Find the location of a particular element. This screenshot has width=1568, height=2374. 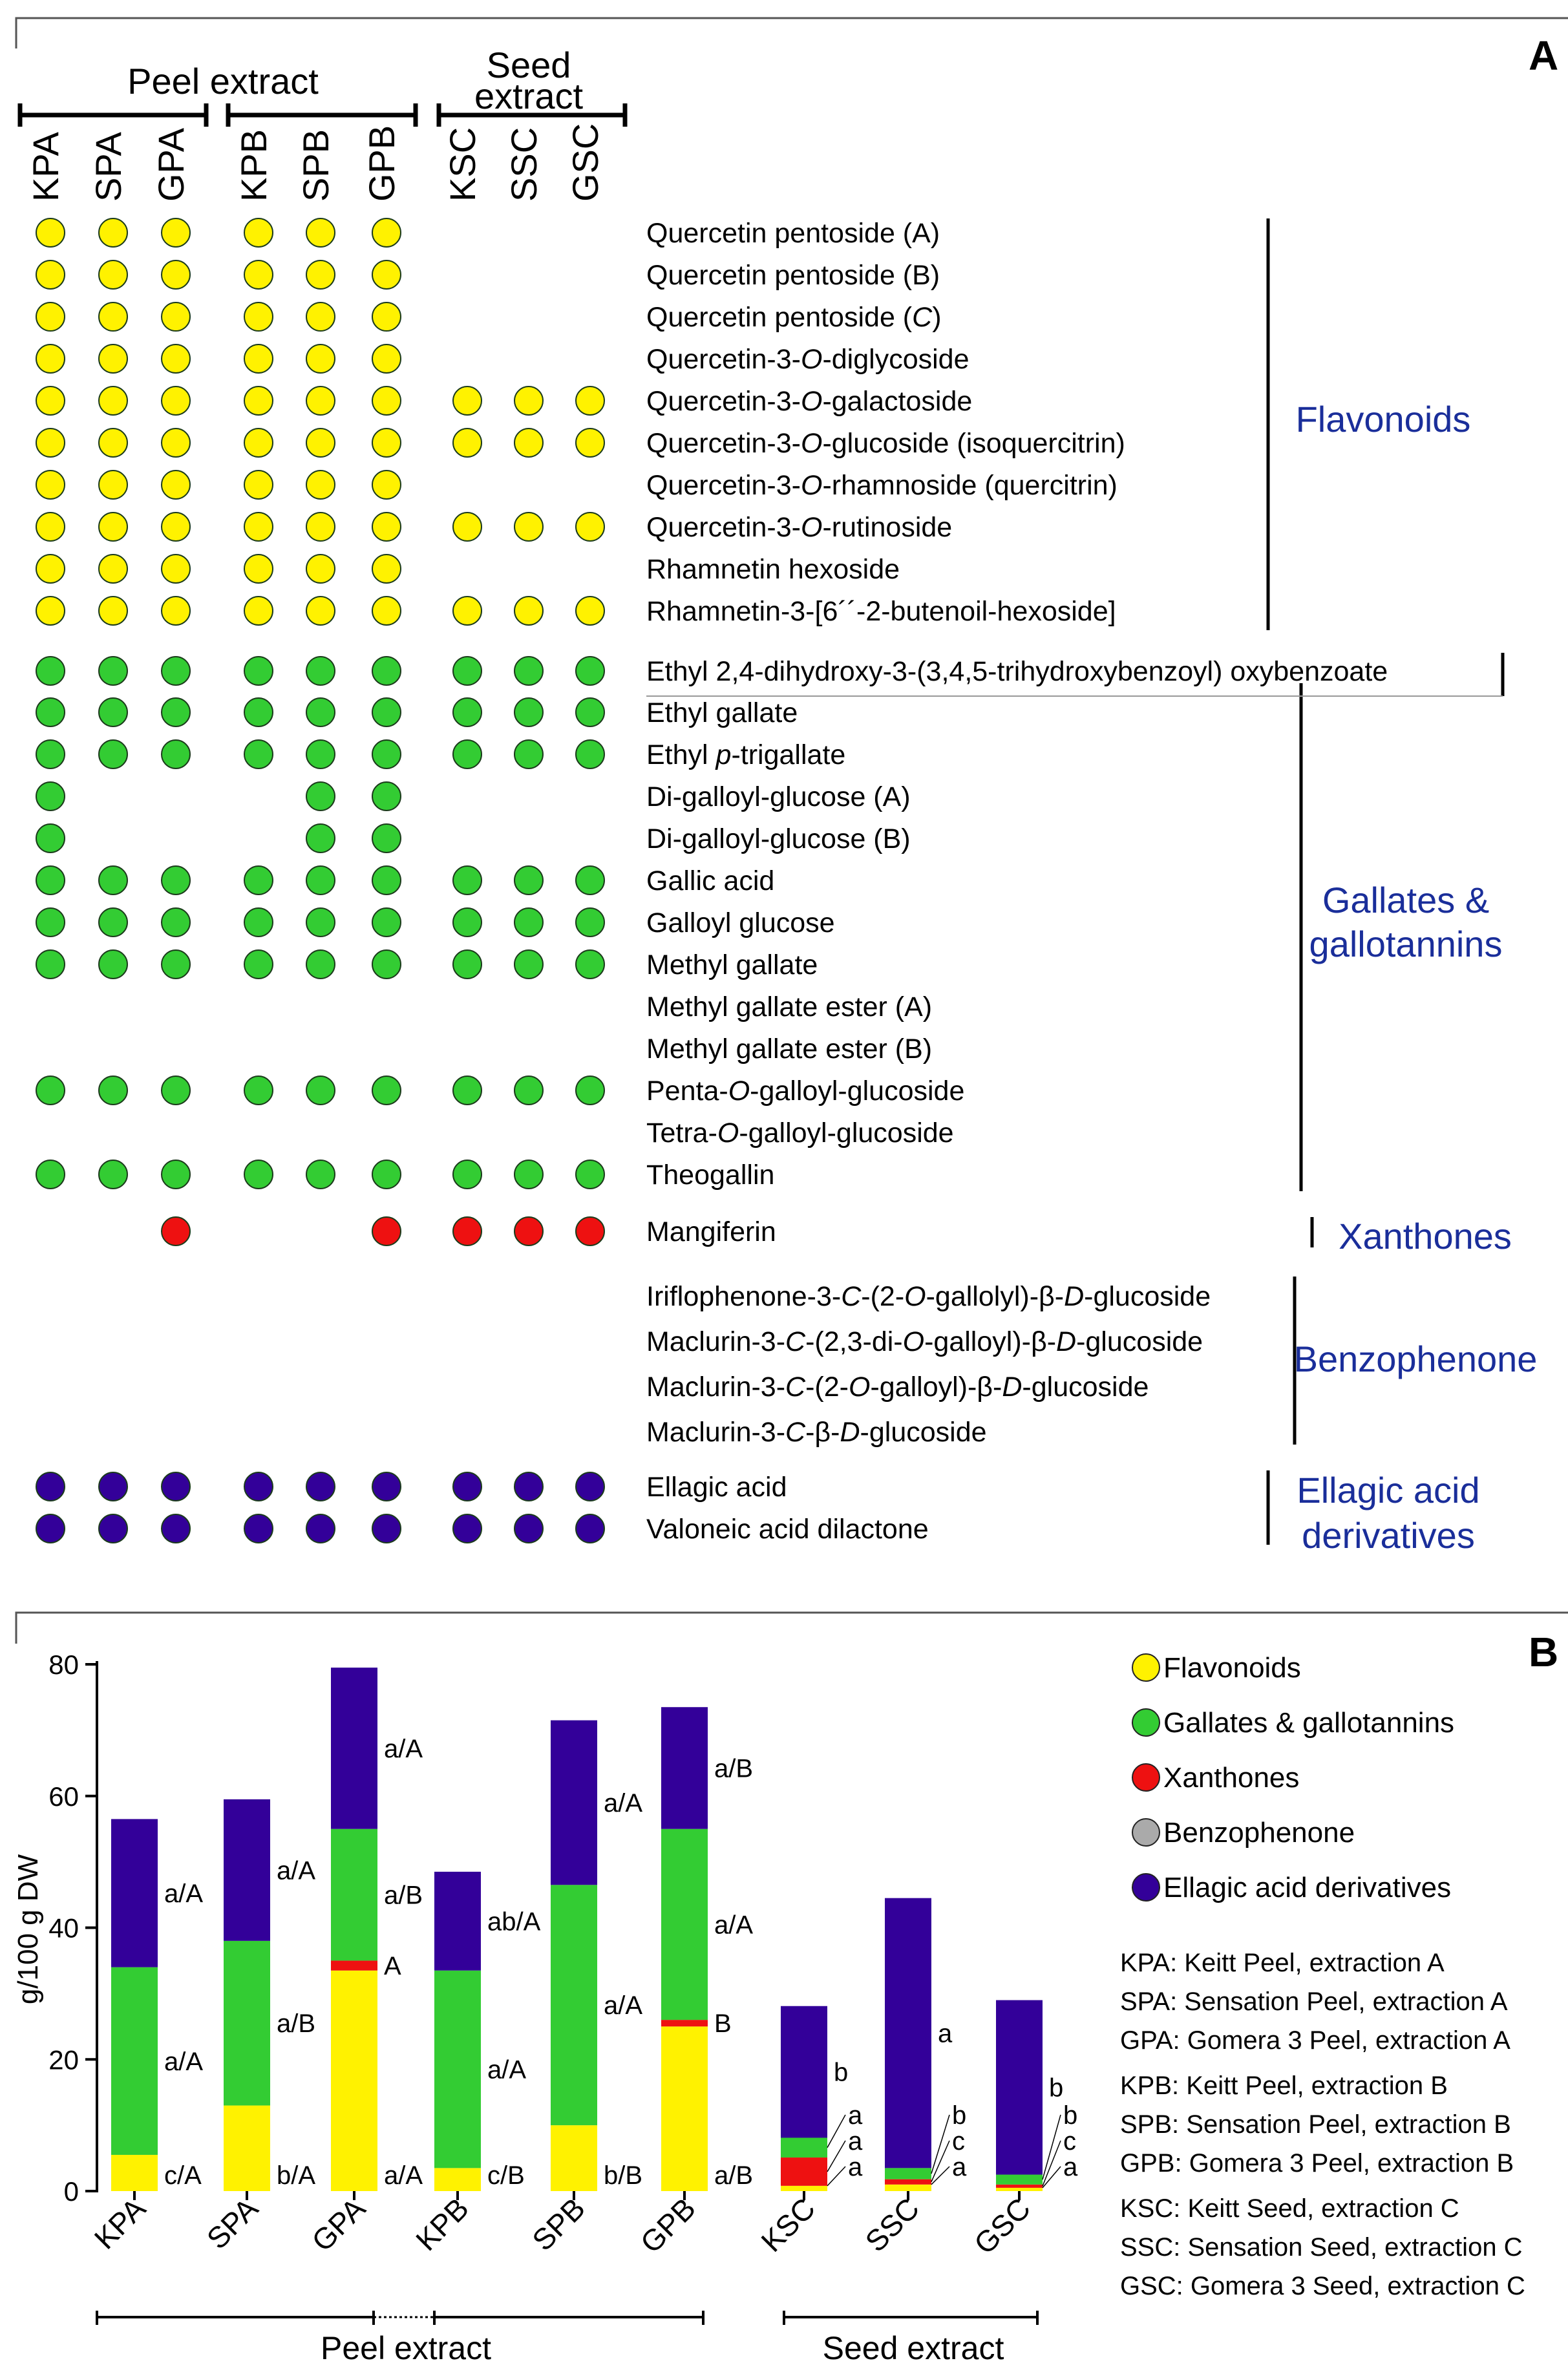

significance-label: A is located at coordinates (392, 1966).